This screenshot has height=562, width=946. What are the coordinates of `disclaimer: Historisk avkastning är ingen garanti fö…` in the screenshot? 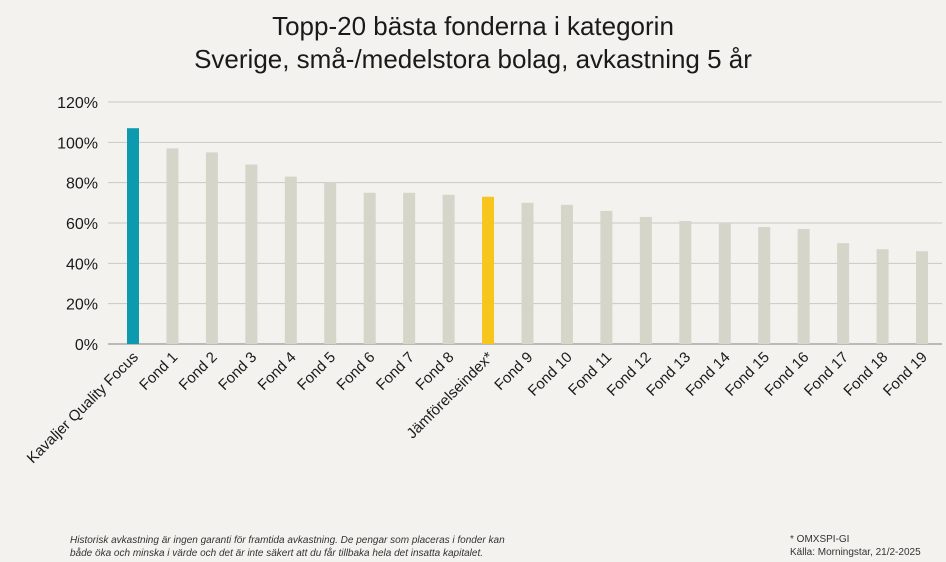 It's located at (287, 547).